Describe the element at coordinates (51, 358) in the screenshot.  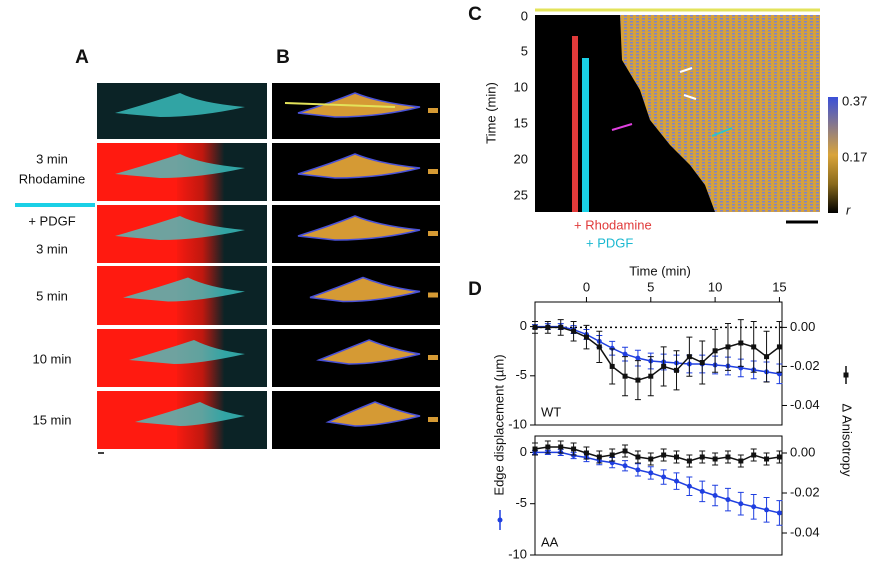
I see `row-label: 10 min` at that location.